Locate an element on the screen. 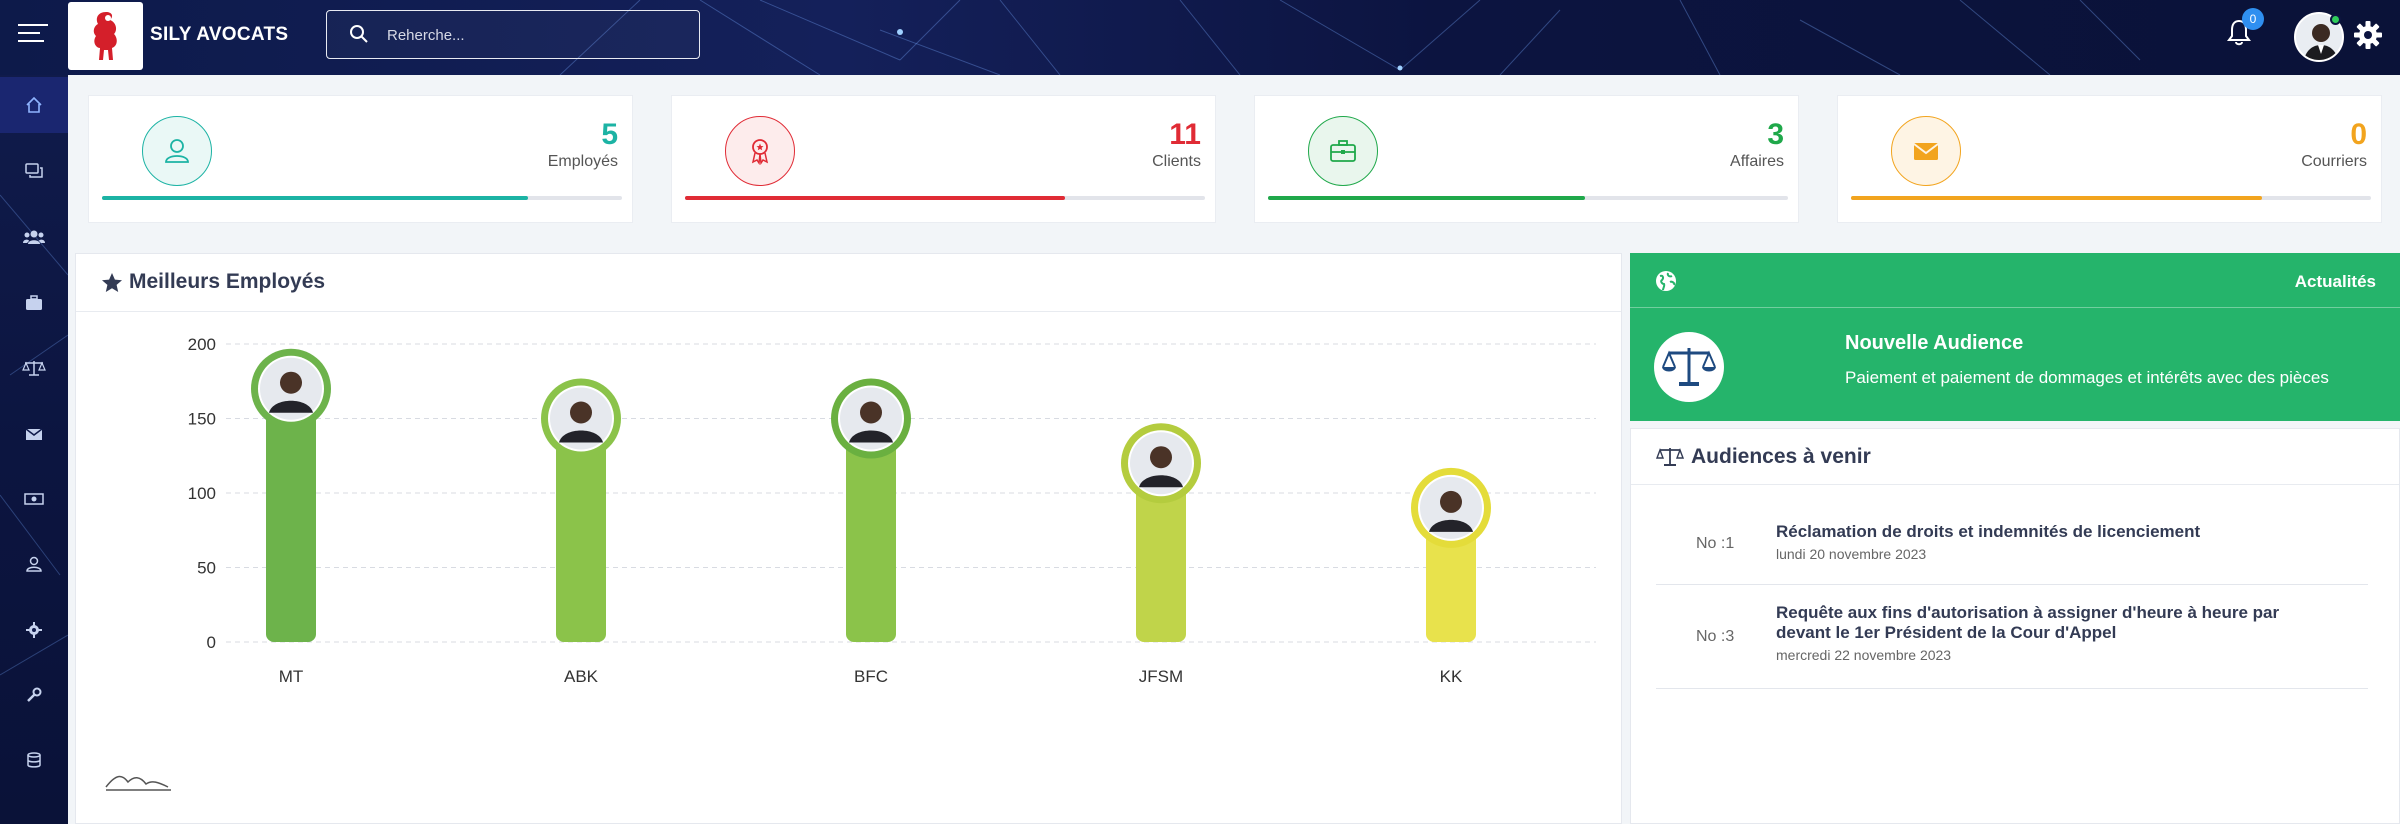 Image resolution: width=2400 pixels, height=824 pixels. chat-icon is located at coordinates (34, 170).